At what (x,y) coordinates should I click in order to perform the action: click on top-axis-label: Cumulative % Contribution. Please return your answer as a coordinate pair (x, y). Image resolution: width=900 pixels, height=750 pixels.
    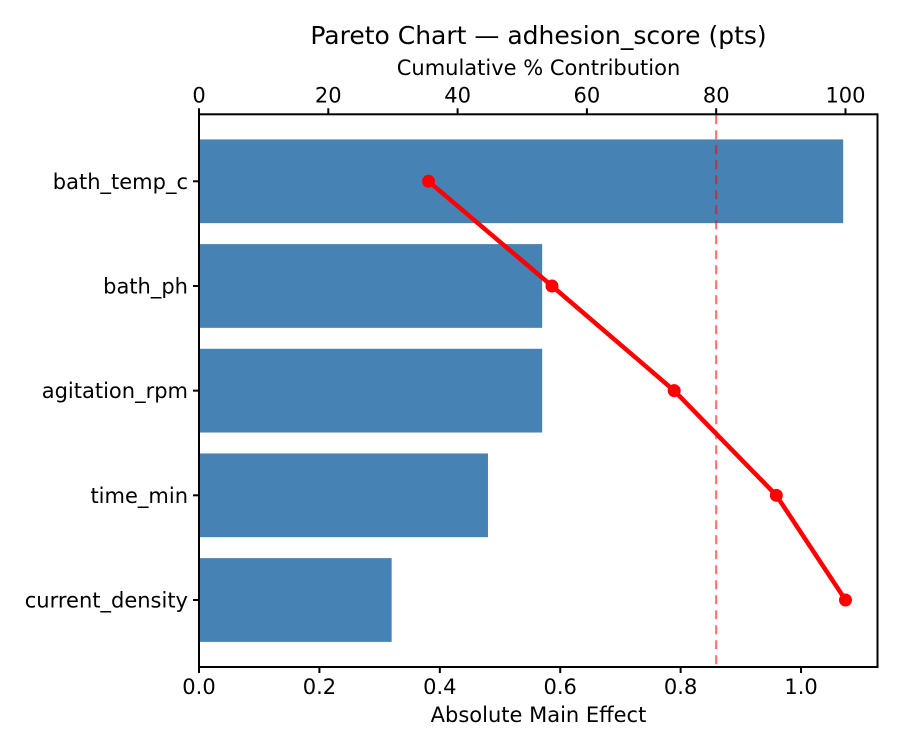
    Looking at the image, I should click on (538, 68).